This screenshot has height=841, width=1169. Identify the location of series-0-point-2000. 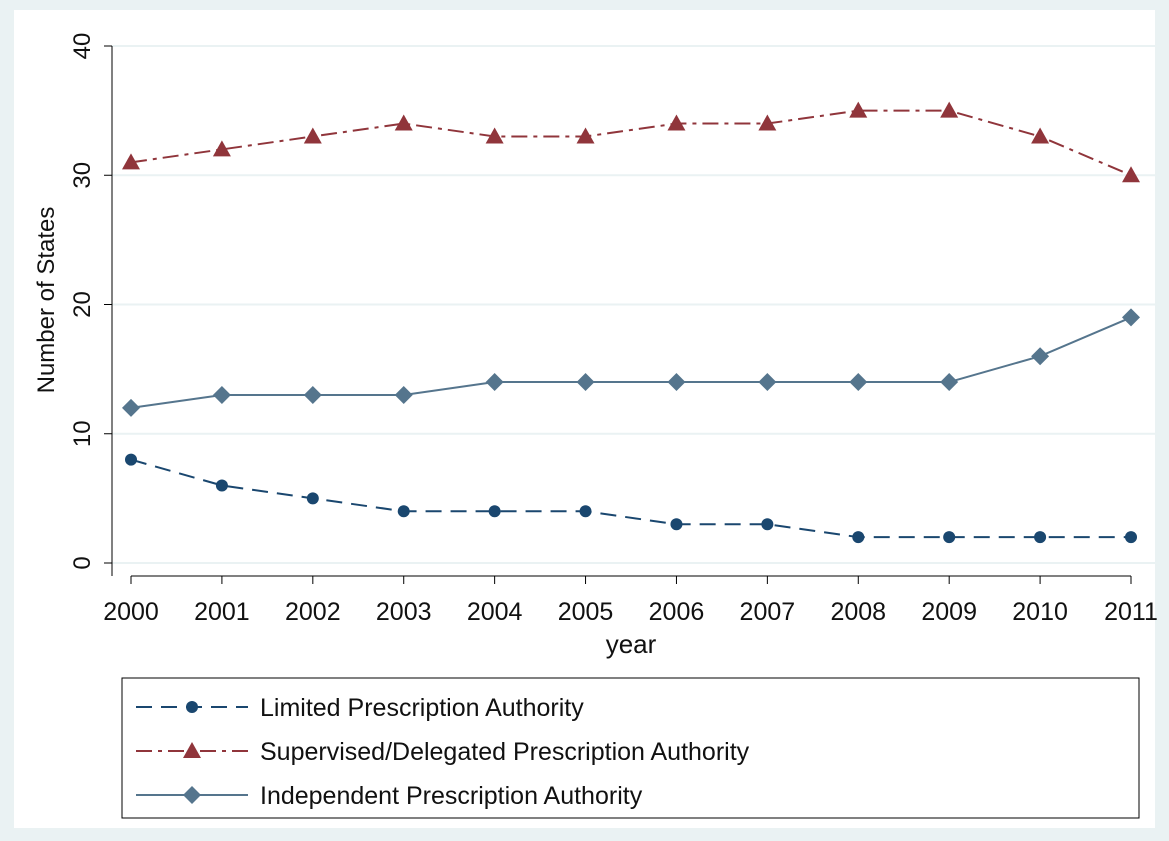
(131, 459).